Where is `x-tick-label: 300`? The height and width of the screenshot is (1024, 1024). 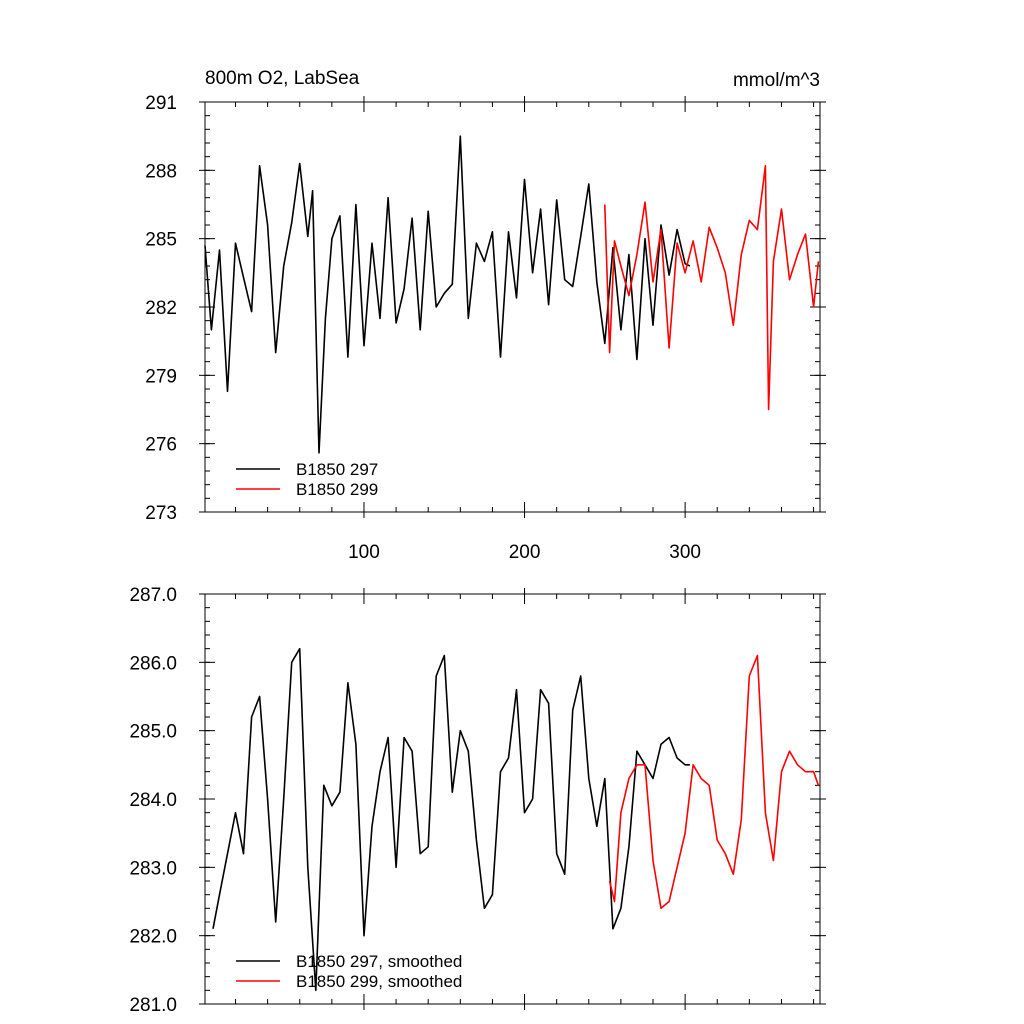
x-tick-label: 300 is located at coordinates (685, 552).